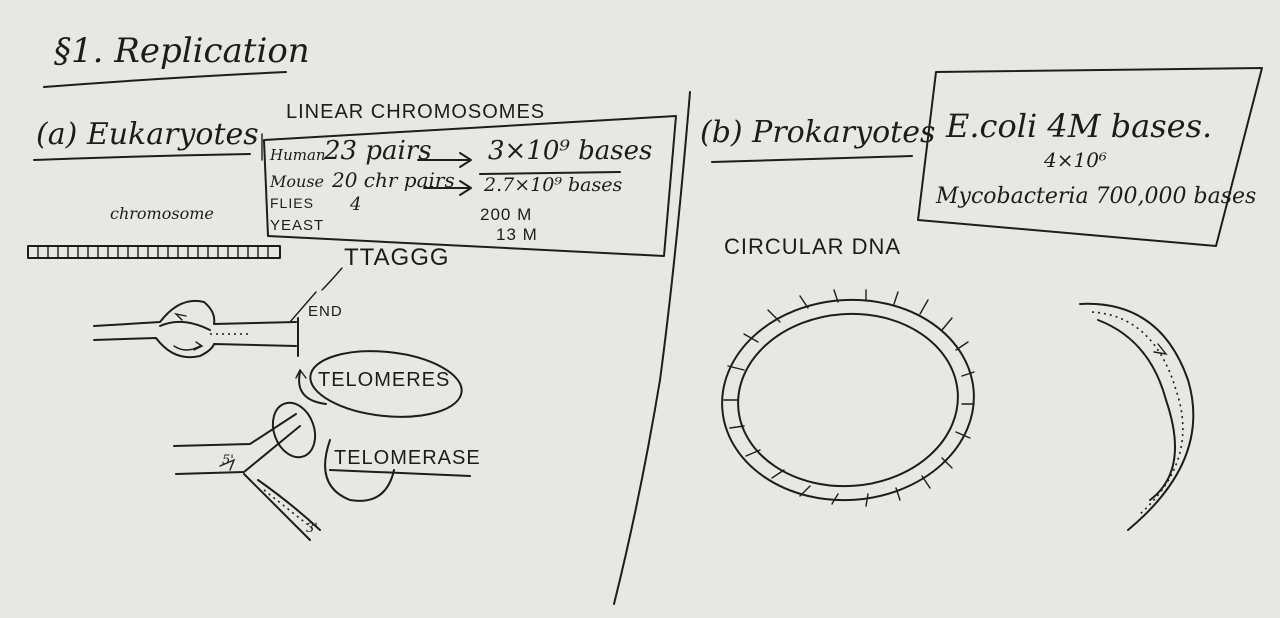 The height and width of the screenshot is (618, 1280). What do you see at coordinates (182, 51) in the screenshot?
I see `section-title: §1. Replication` at bounding box center [182, 51].